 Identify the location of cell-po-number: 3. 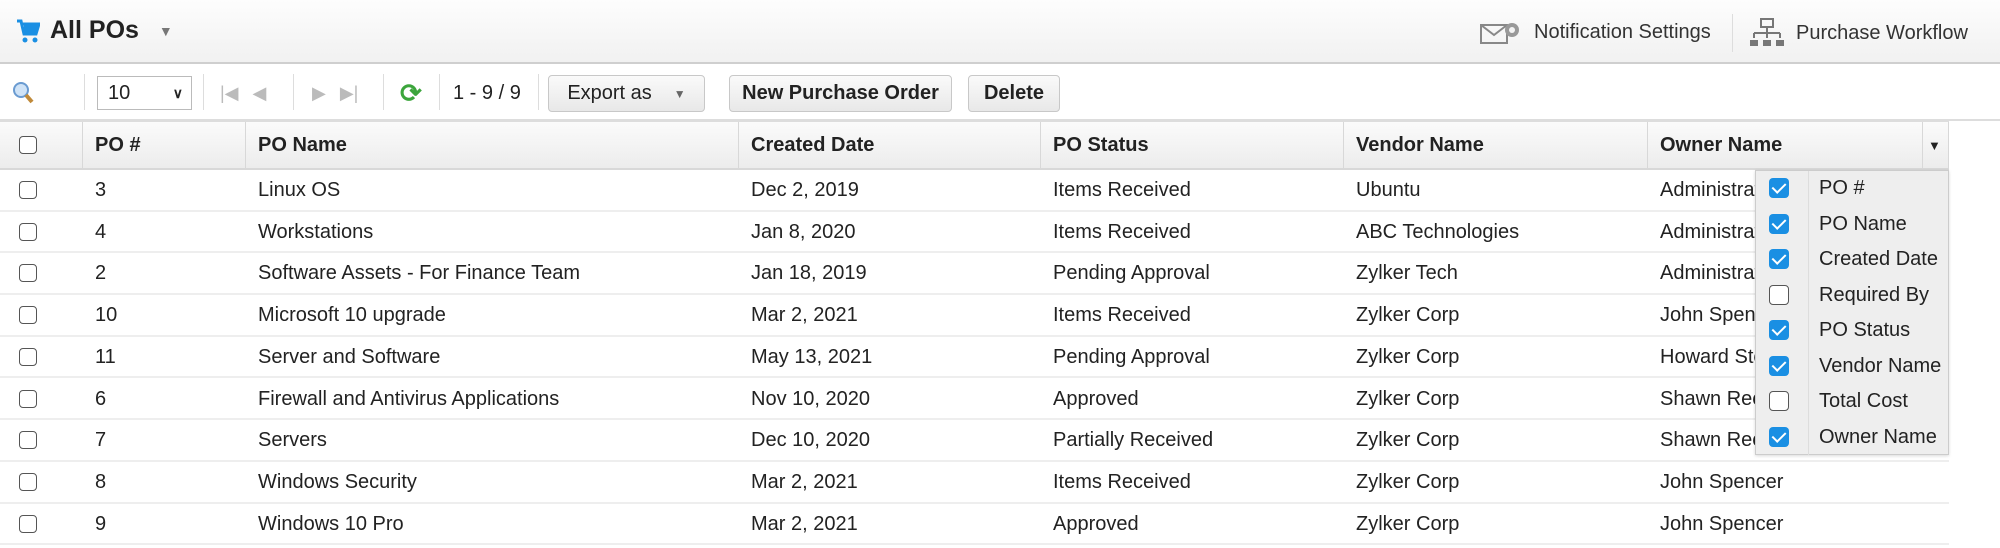
(101, 190).